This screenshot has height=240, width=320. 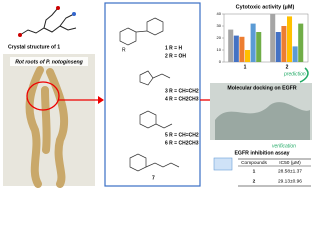 What do you see at coordinates (182, 135) in the screenshot?
I see `compound-label: 5 R = CH=CH2` at bounding box center [182, 135].